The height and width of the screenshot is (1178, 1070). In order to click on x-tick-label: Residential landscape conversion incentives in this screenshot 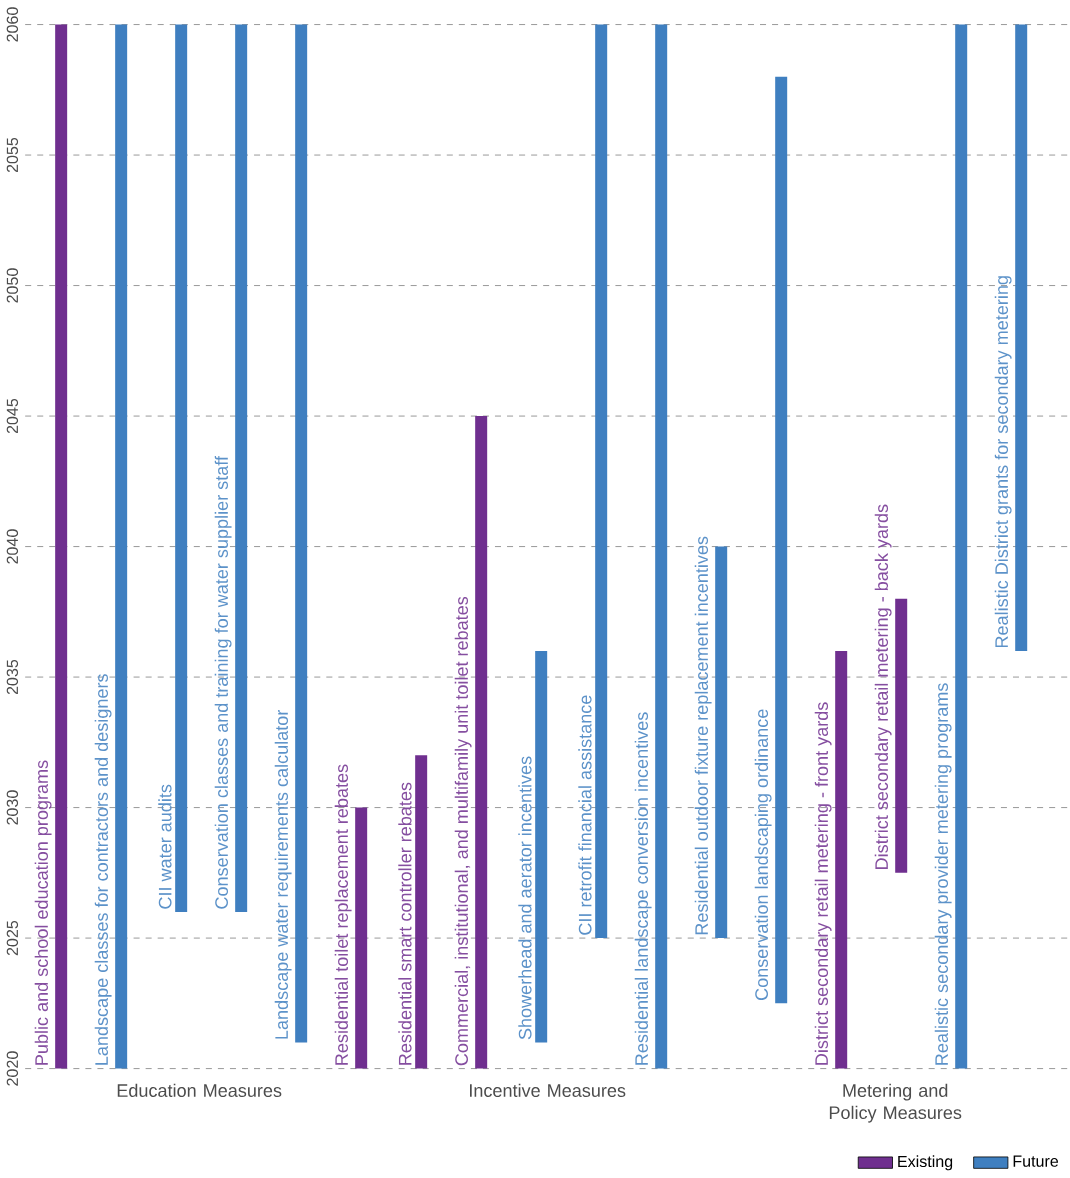, I will do `click(643, 888)`.